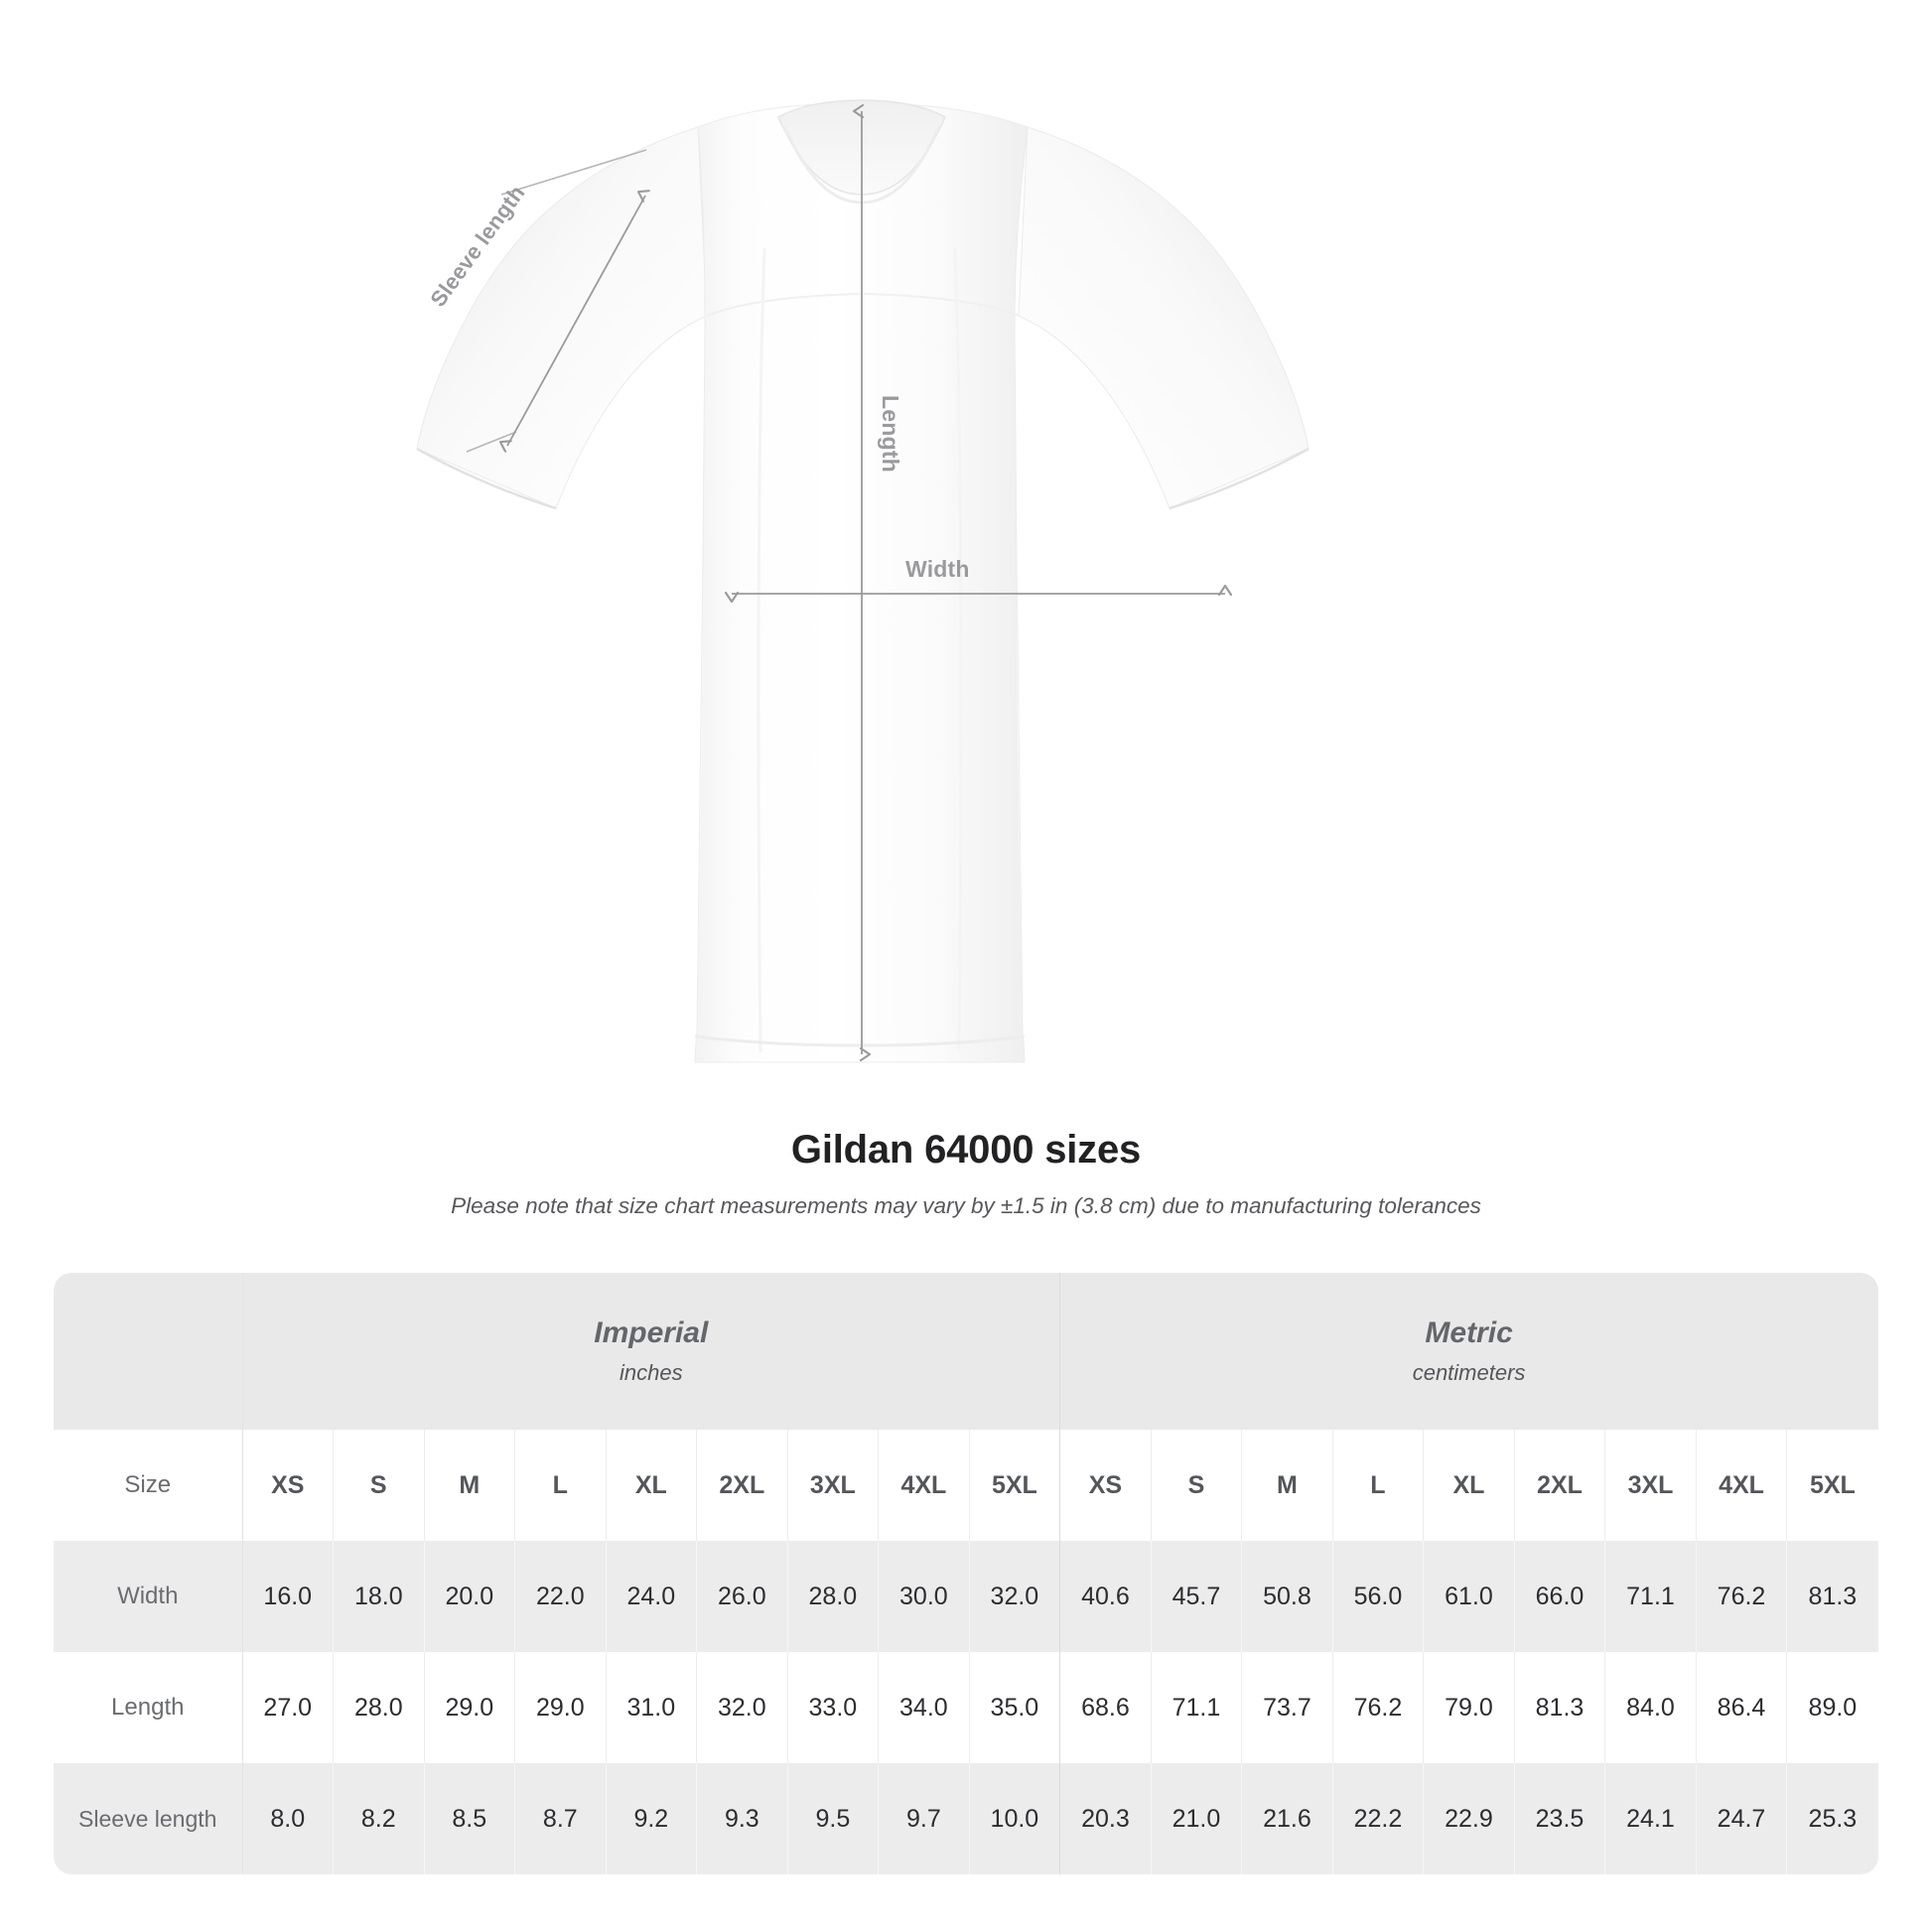 The width and height of the screenshot is (1932, 1932). What do you see at coordinates (652, 1486) in the screenshot?
I see `size-col-imperial-xl: XL` at bounding box center [652, 1486].